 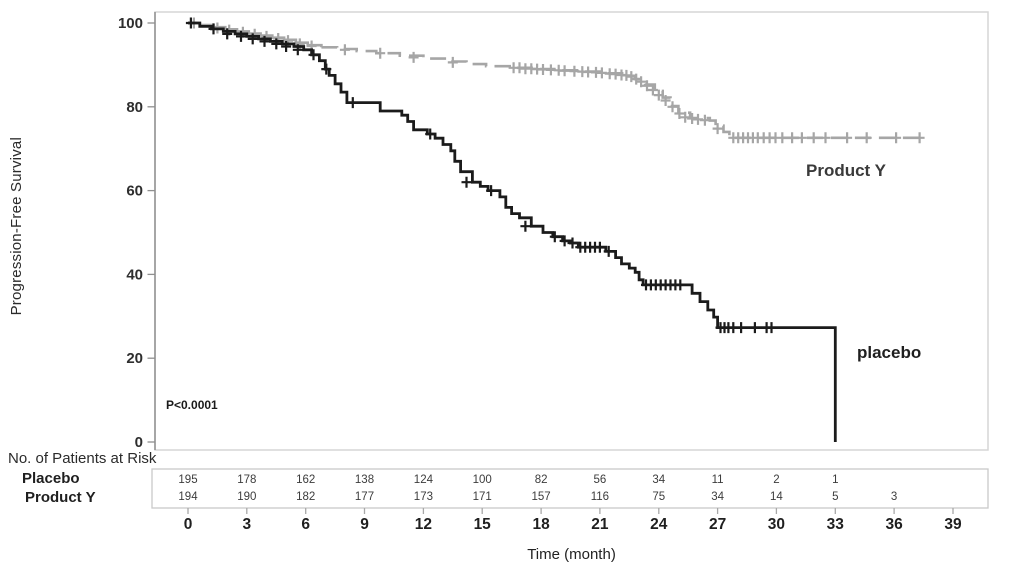 I want to click on at-risk-count: 173, so click(x=423, y=497).